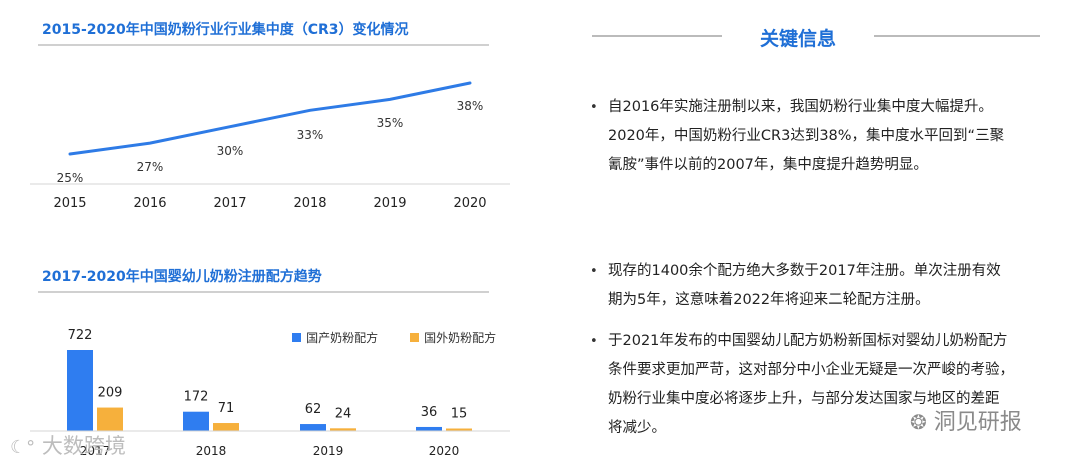  Describe the element at coordinates (768, 165) in the screenshot. I see `bullet-line: 氰胺”事件以前的2007年，集中度提升趋势明显。` at that location.